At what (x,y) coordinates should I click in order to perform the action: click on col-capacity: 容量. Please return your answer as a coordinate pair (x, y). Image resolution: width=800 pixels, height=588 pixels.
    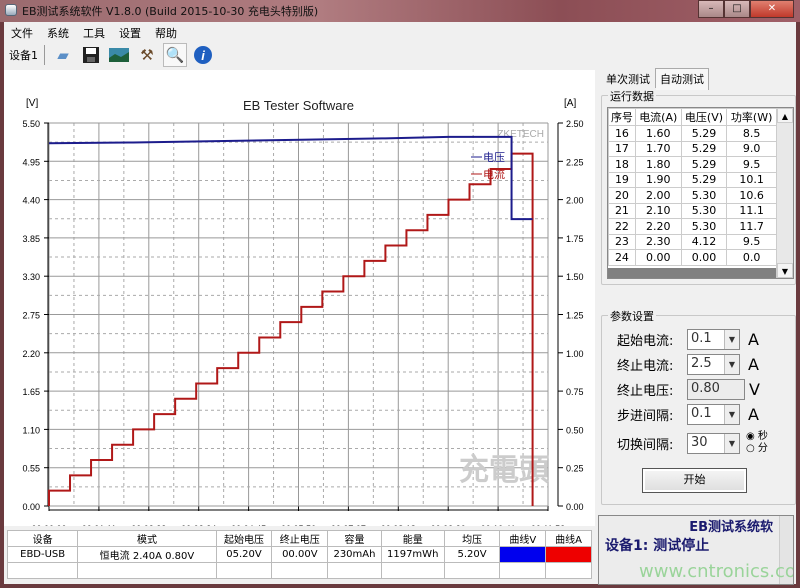
    Looking at the image, I should click on (354, 538).